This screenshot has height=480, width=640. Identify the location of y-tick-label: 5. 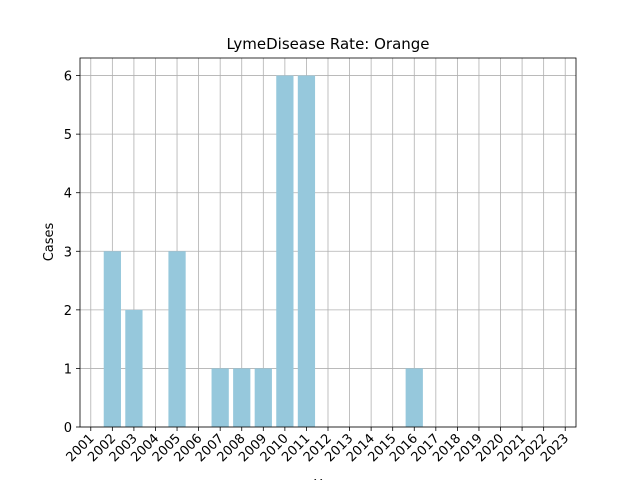
(68, 135).